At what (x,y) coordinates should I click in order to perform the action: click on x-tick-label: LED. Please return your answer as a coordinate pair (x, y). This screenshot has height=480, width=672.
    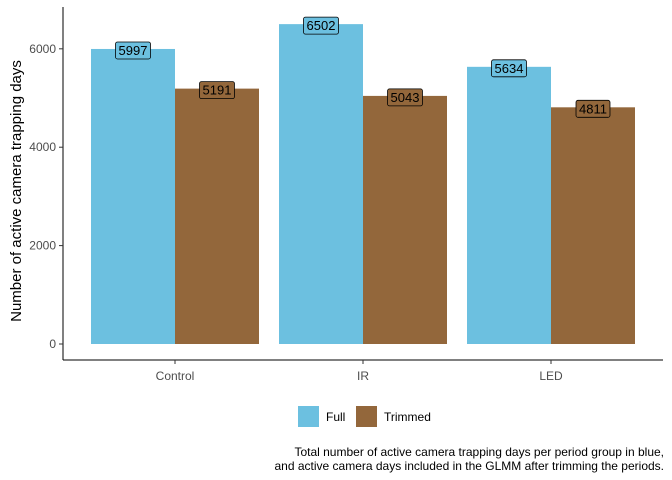
    Looking at the image, I should click on (551, 376).